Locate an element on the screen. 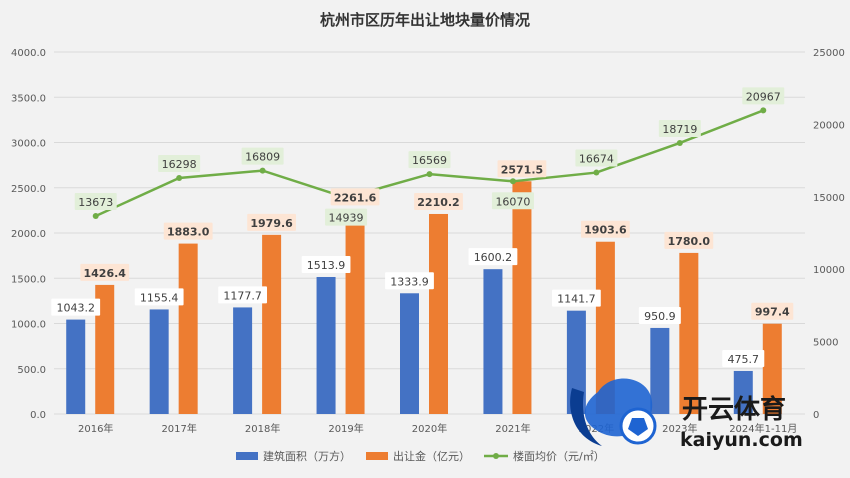 The image size is (850, 478). legend: 建筑面积（万方） 出让金（亿元） 楼面均价（元/㎡） is located at coordinates (420, 456).